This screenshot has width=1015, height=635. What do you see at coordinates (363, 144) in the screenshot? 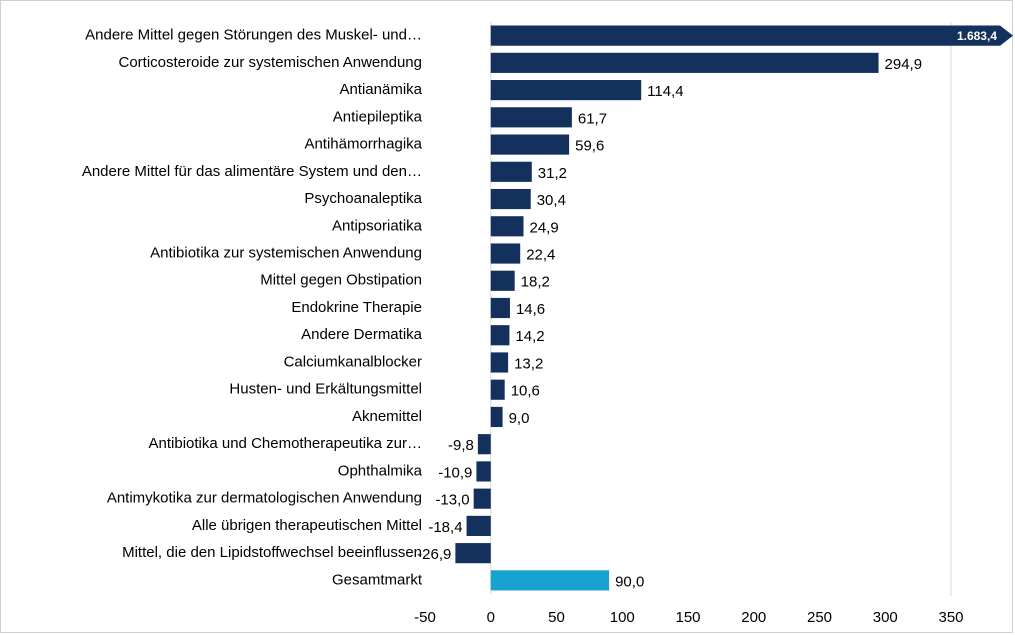
I see `y-tick-label: Antihämorrhagika` at bounding box center [363, 144].